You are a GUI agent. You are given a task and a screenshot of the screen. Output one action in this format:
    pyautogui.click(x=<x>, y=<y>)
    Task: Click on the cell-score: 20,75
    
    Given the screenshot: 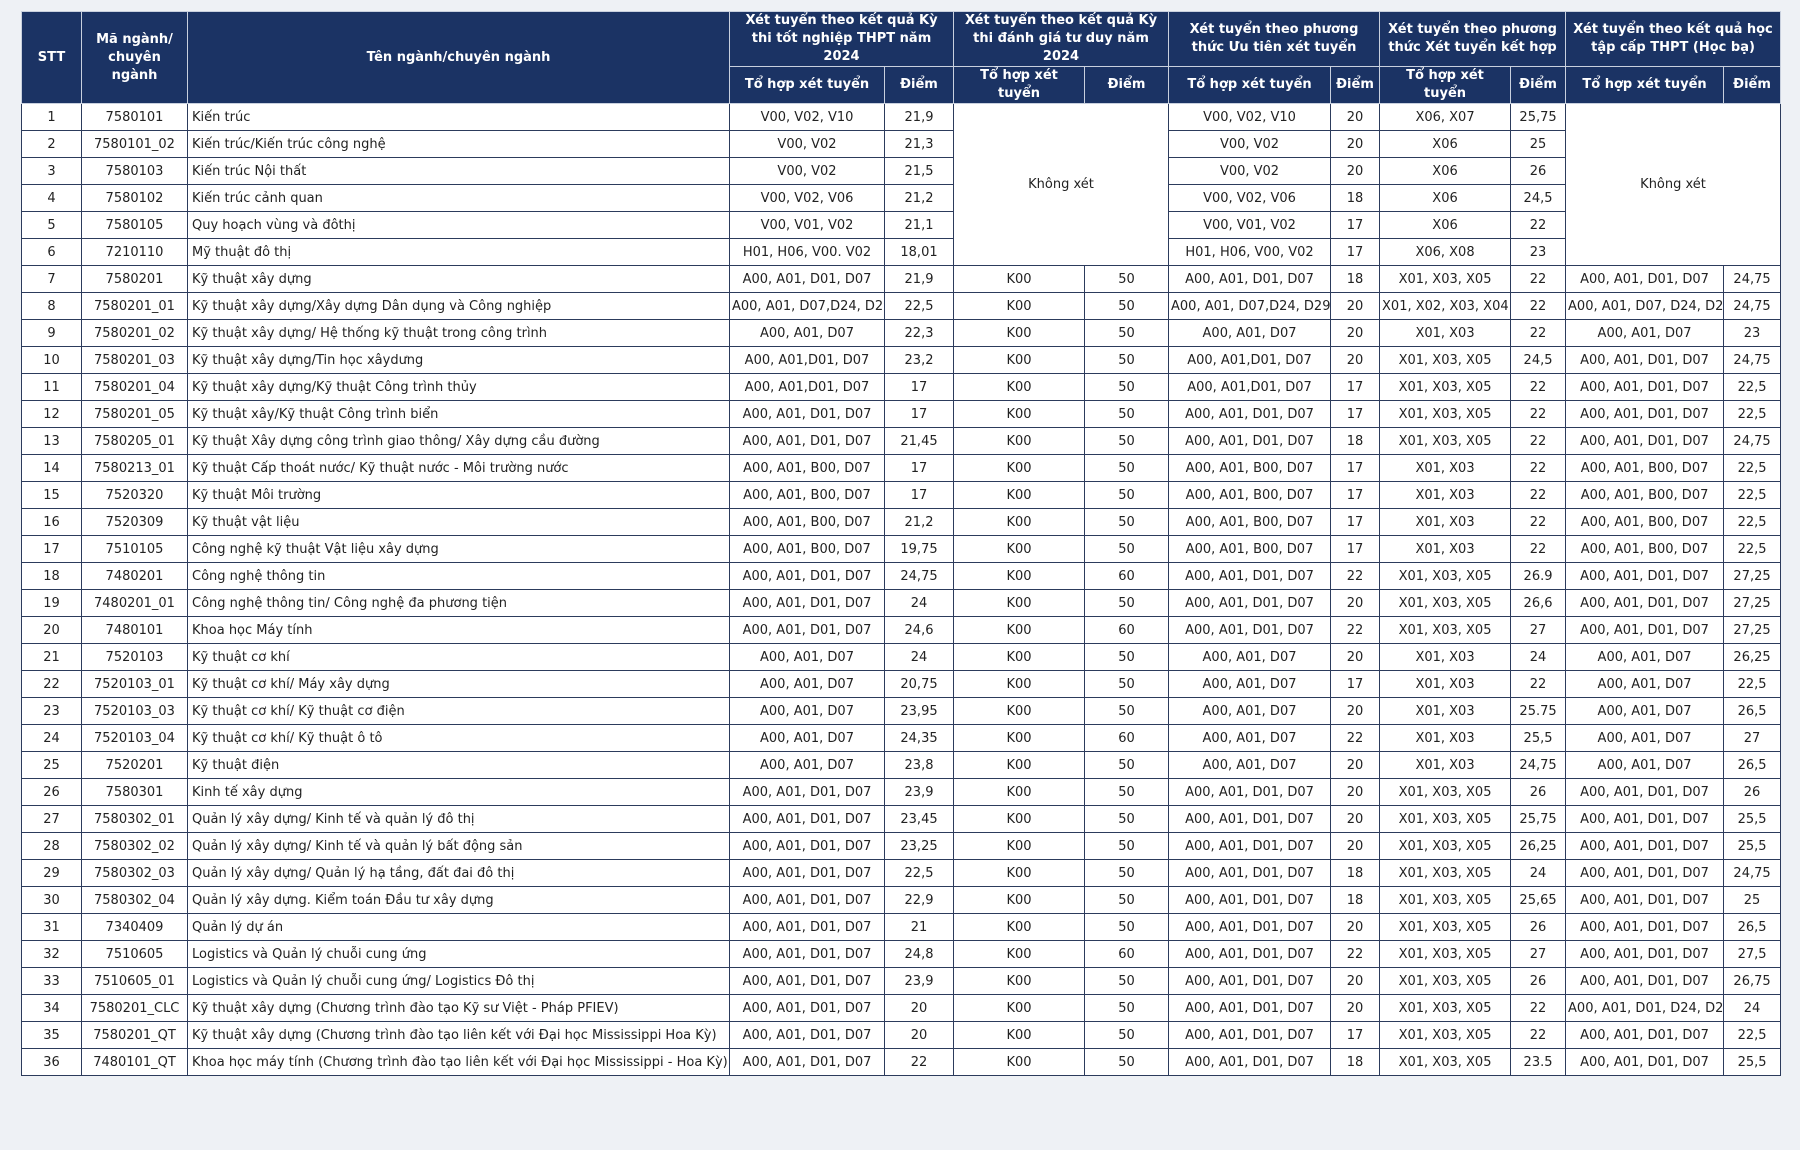 What is the action you would take?
    pyautogui.click(x=919, y=684)
    